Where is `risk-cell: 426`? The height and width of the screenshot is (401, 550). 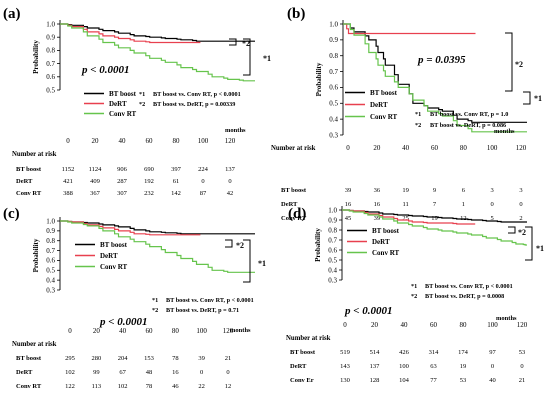
risk-cell: 426 is located at coordinates (404, 352).